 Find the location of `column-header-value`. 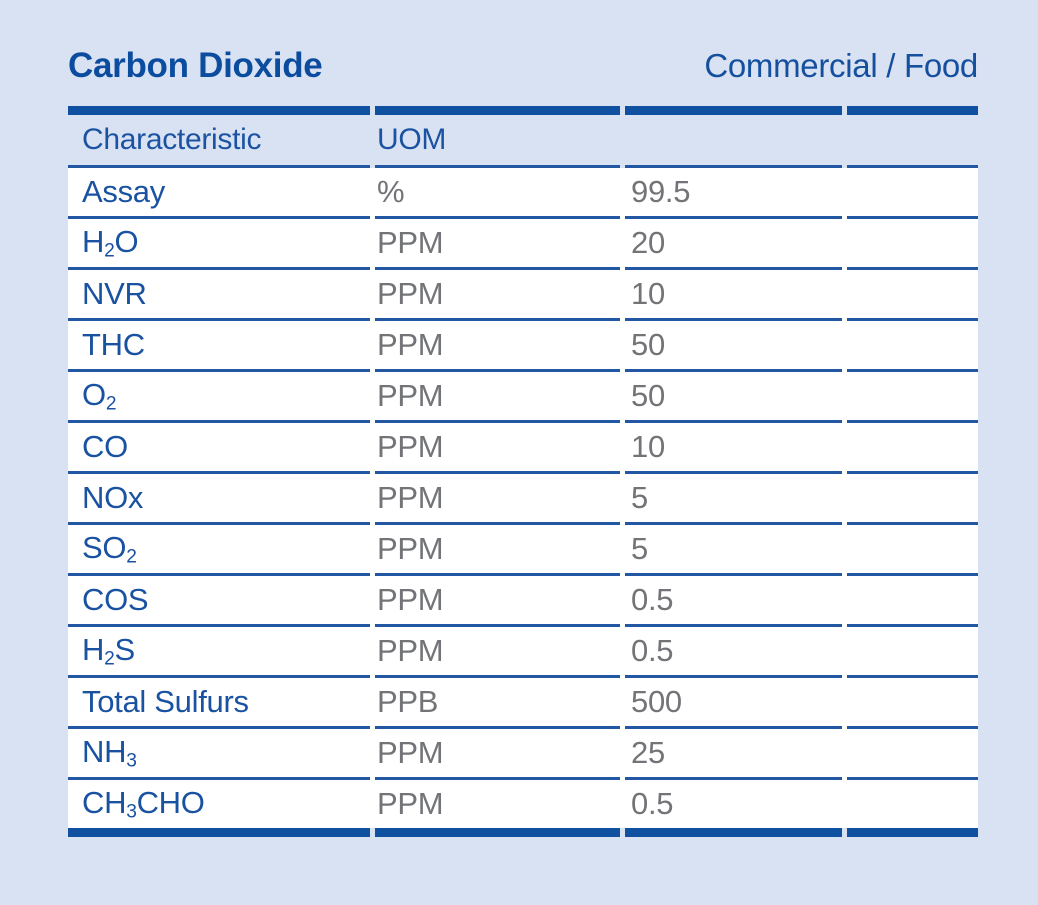

column-header-value is located at coordinates (733, 140).